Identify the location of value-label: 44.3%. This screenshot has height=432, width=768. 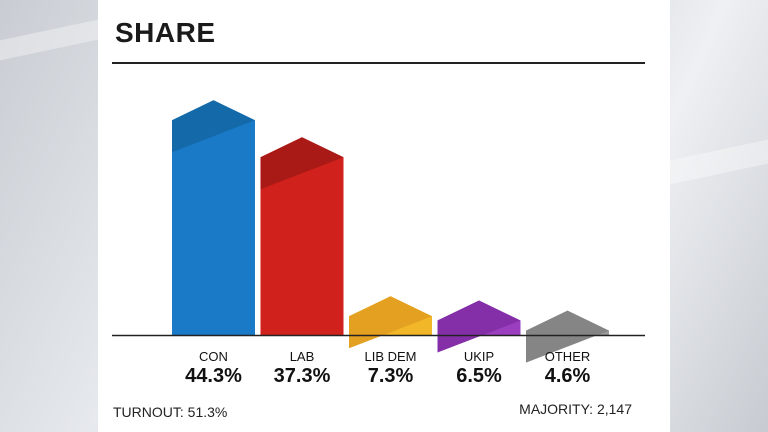
(213, 376).